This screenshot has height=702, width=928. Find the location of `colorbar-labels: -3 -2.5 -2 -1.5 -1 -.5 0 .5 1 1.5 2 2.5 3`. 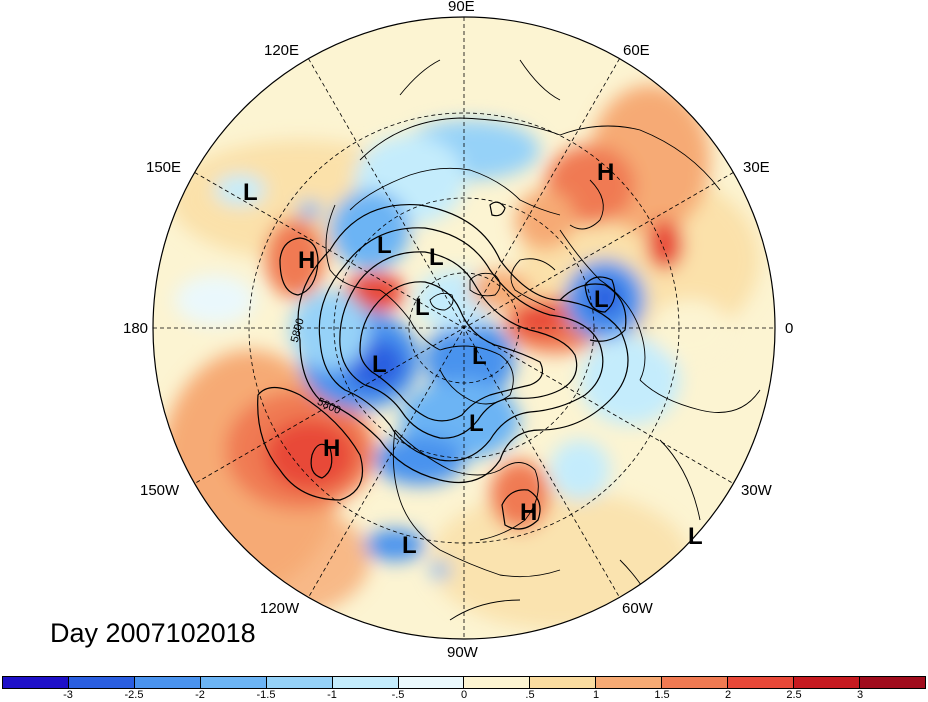

colorbar-labels: -3 -2.5 -2 -1.5 -1 -.5 0 .5 1 1.5 2 2.5 3 is located at coordinates (464, 695).